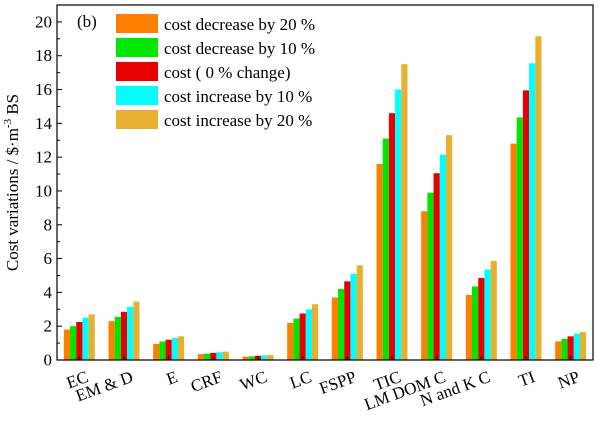 The height and width of the screenshot is (433, 598). I want to click on legend-label: cost ( 0 % change), so click(227, 72).